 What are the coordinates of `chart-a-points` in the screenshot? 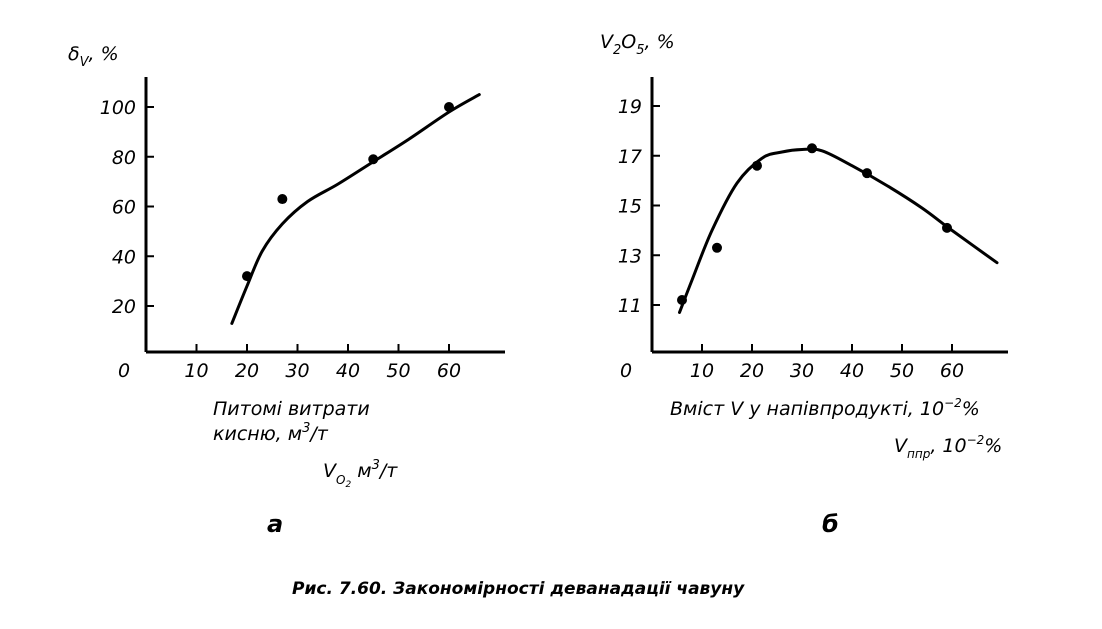 It's located at (348, 192).